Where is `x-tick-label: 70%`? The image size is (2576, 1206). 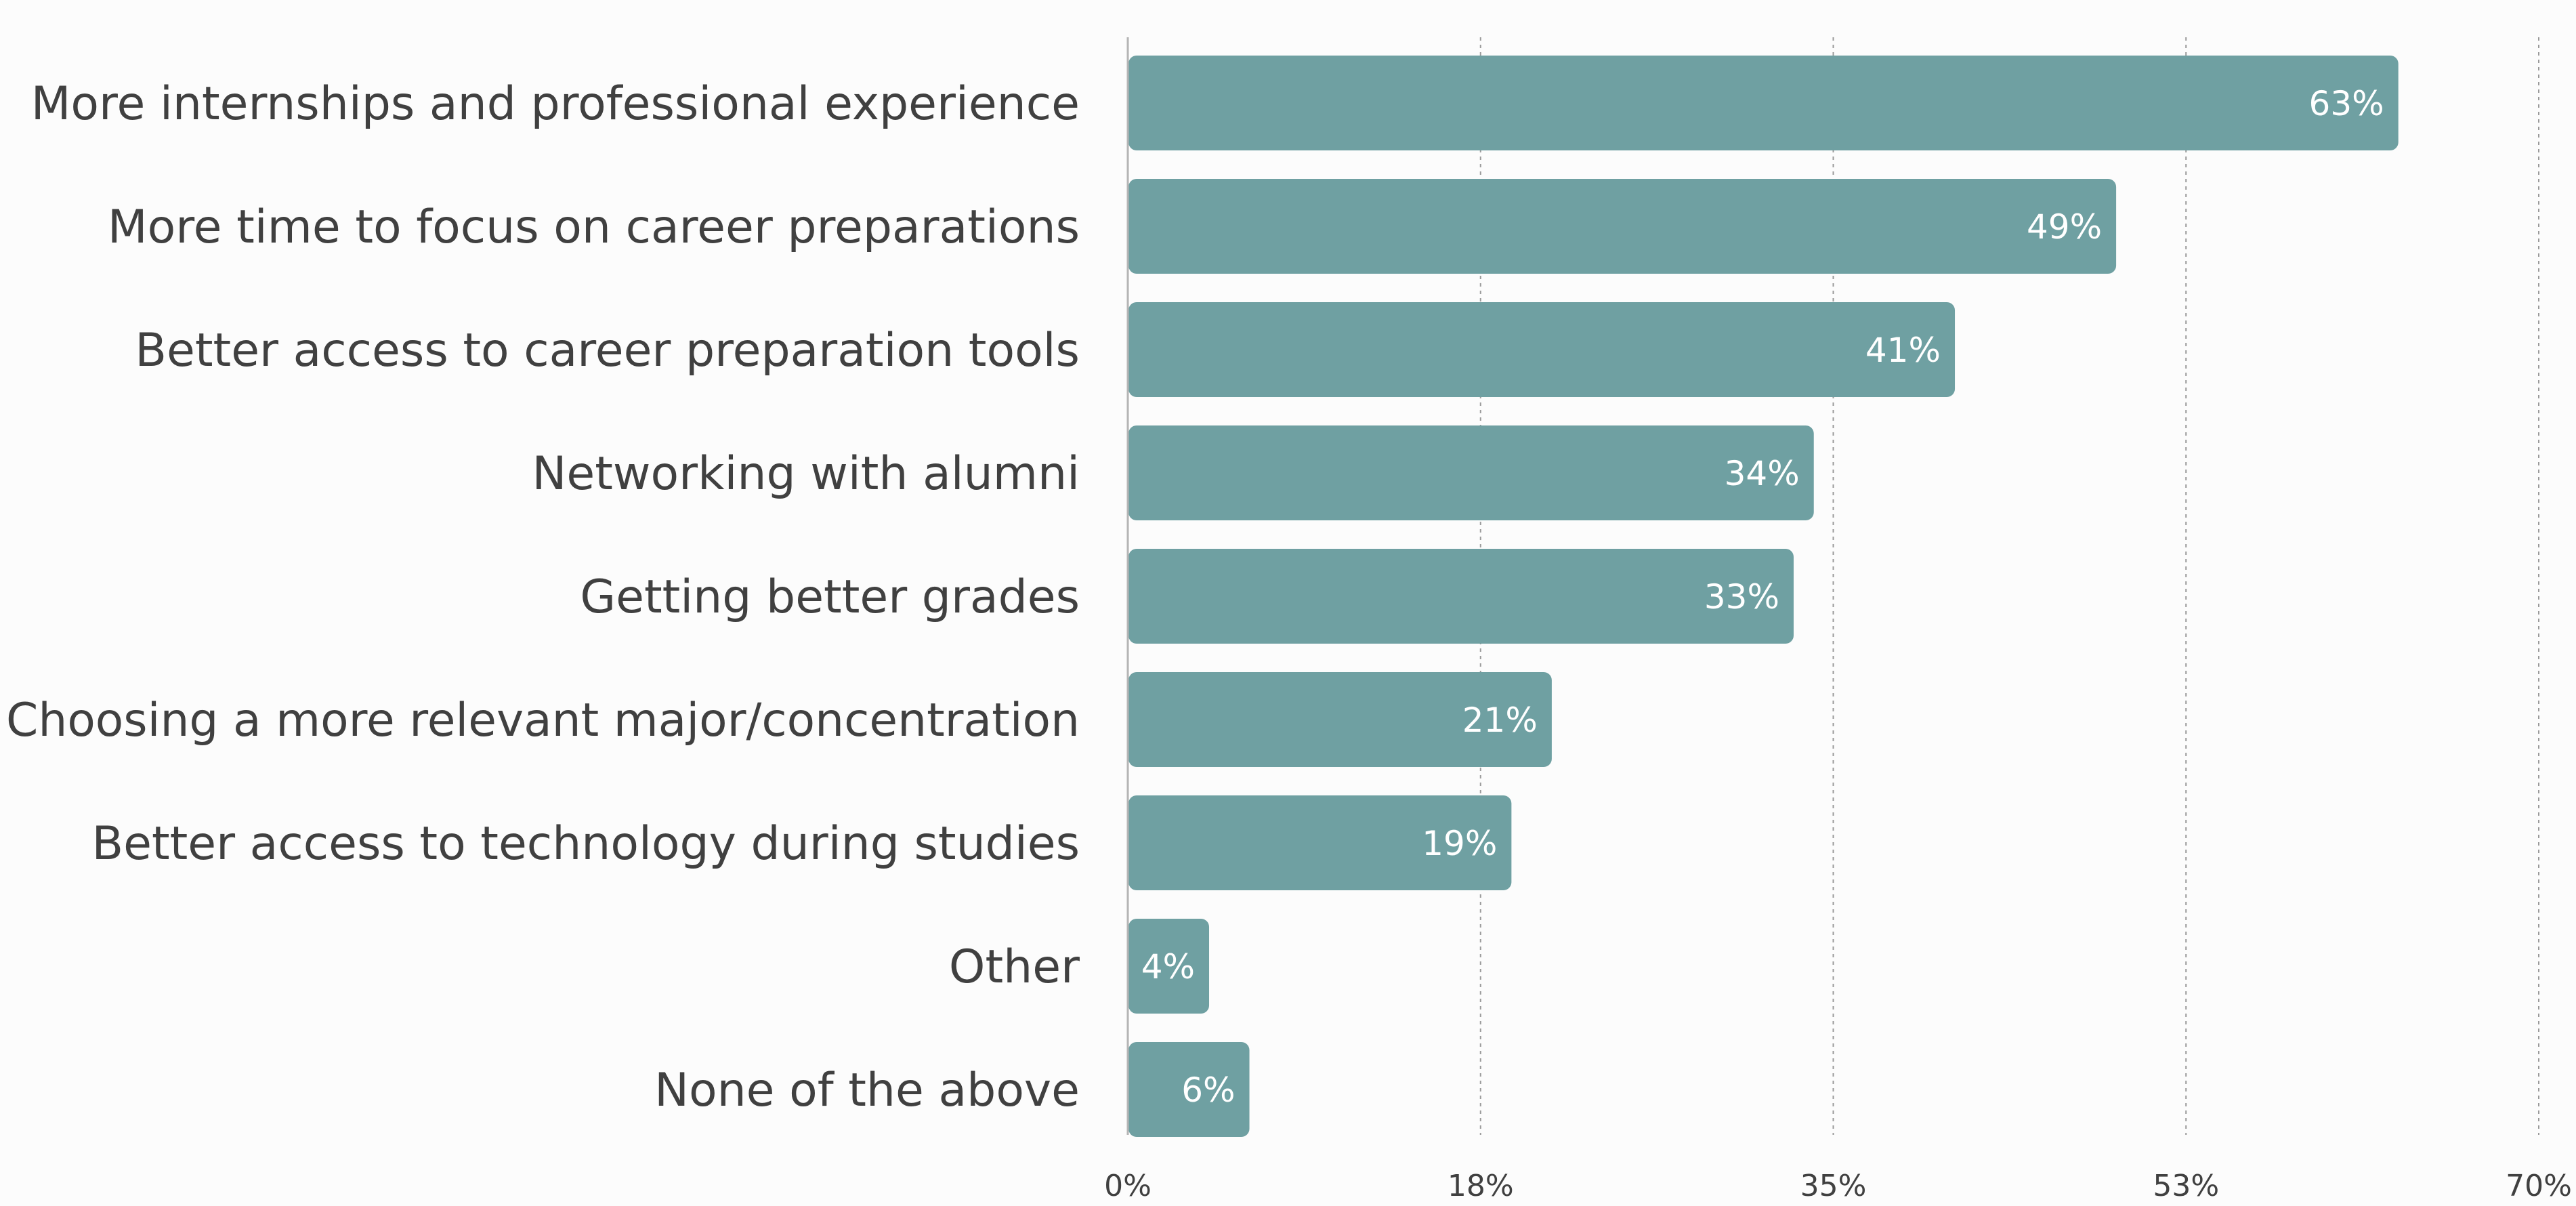 x-tick-label: 70% is located at coordinates (2539, 1186).